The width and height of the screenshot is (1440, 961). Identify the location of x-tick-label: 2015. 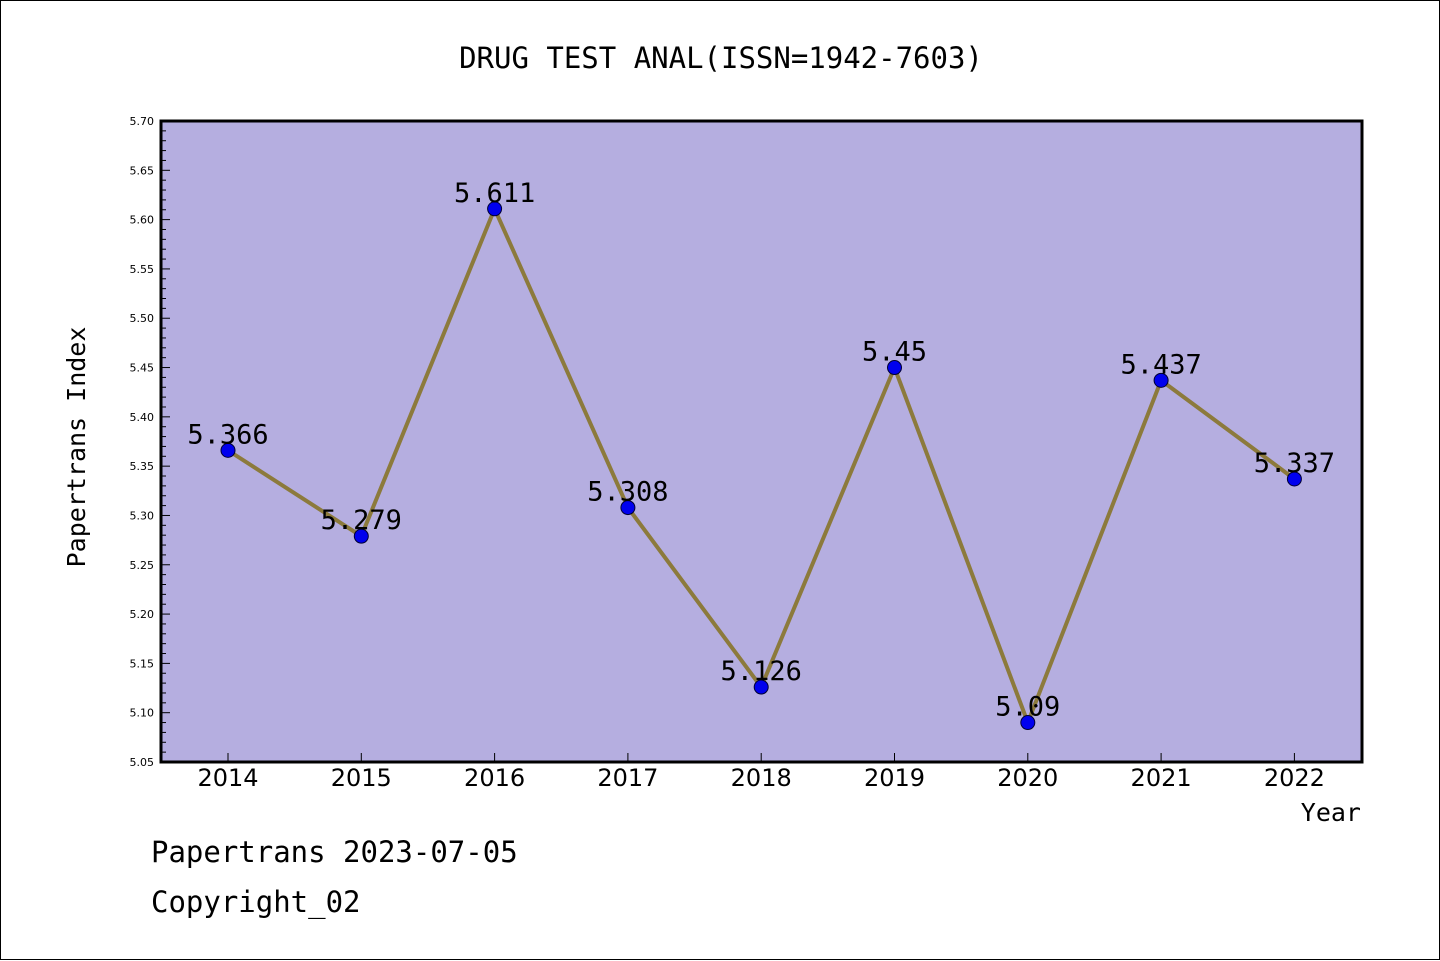
(361, 778).